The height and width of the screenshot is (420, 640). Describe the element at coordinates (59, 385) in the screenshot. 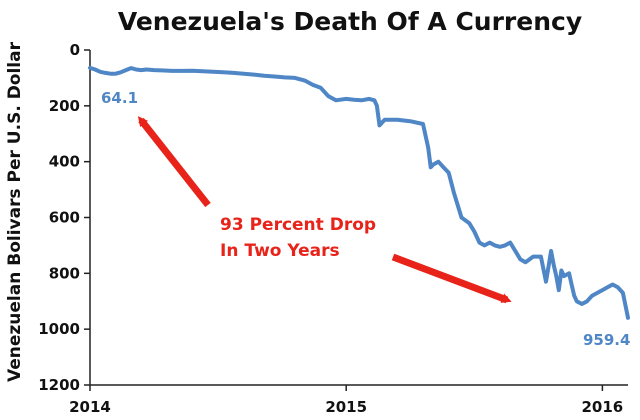

I see `y-tick-label: 1200` at that location.